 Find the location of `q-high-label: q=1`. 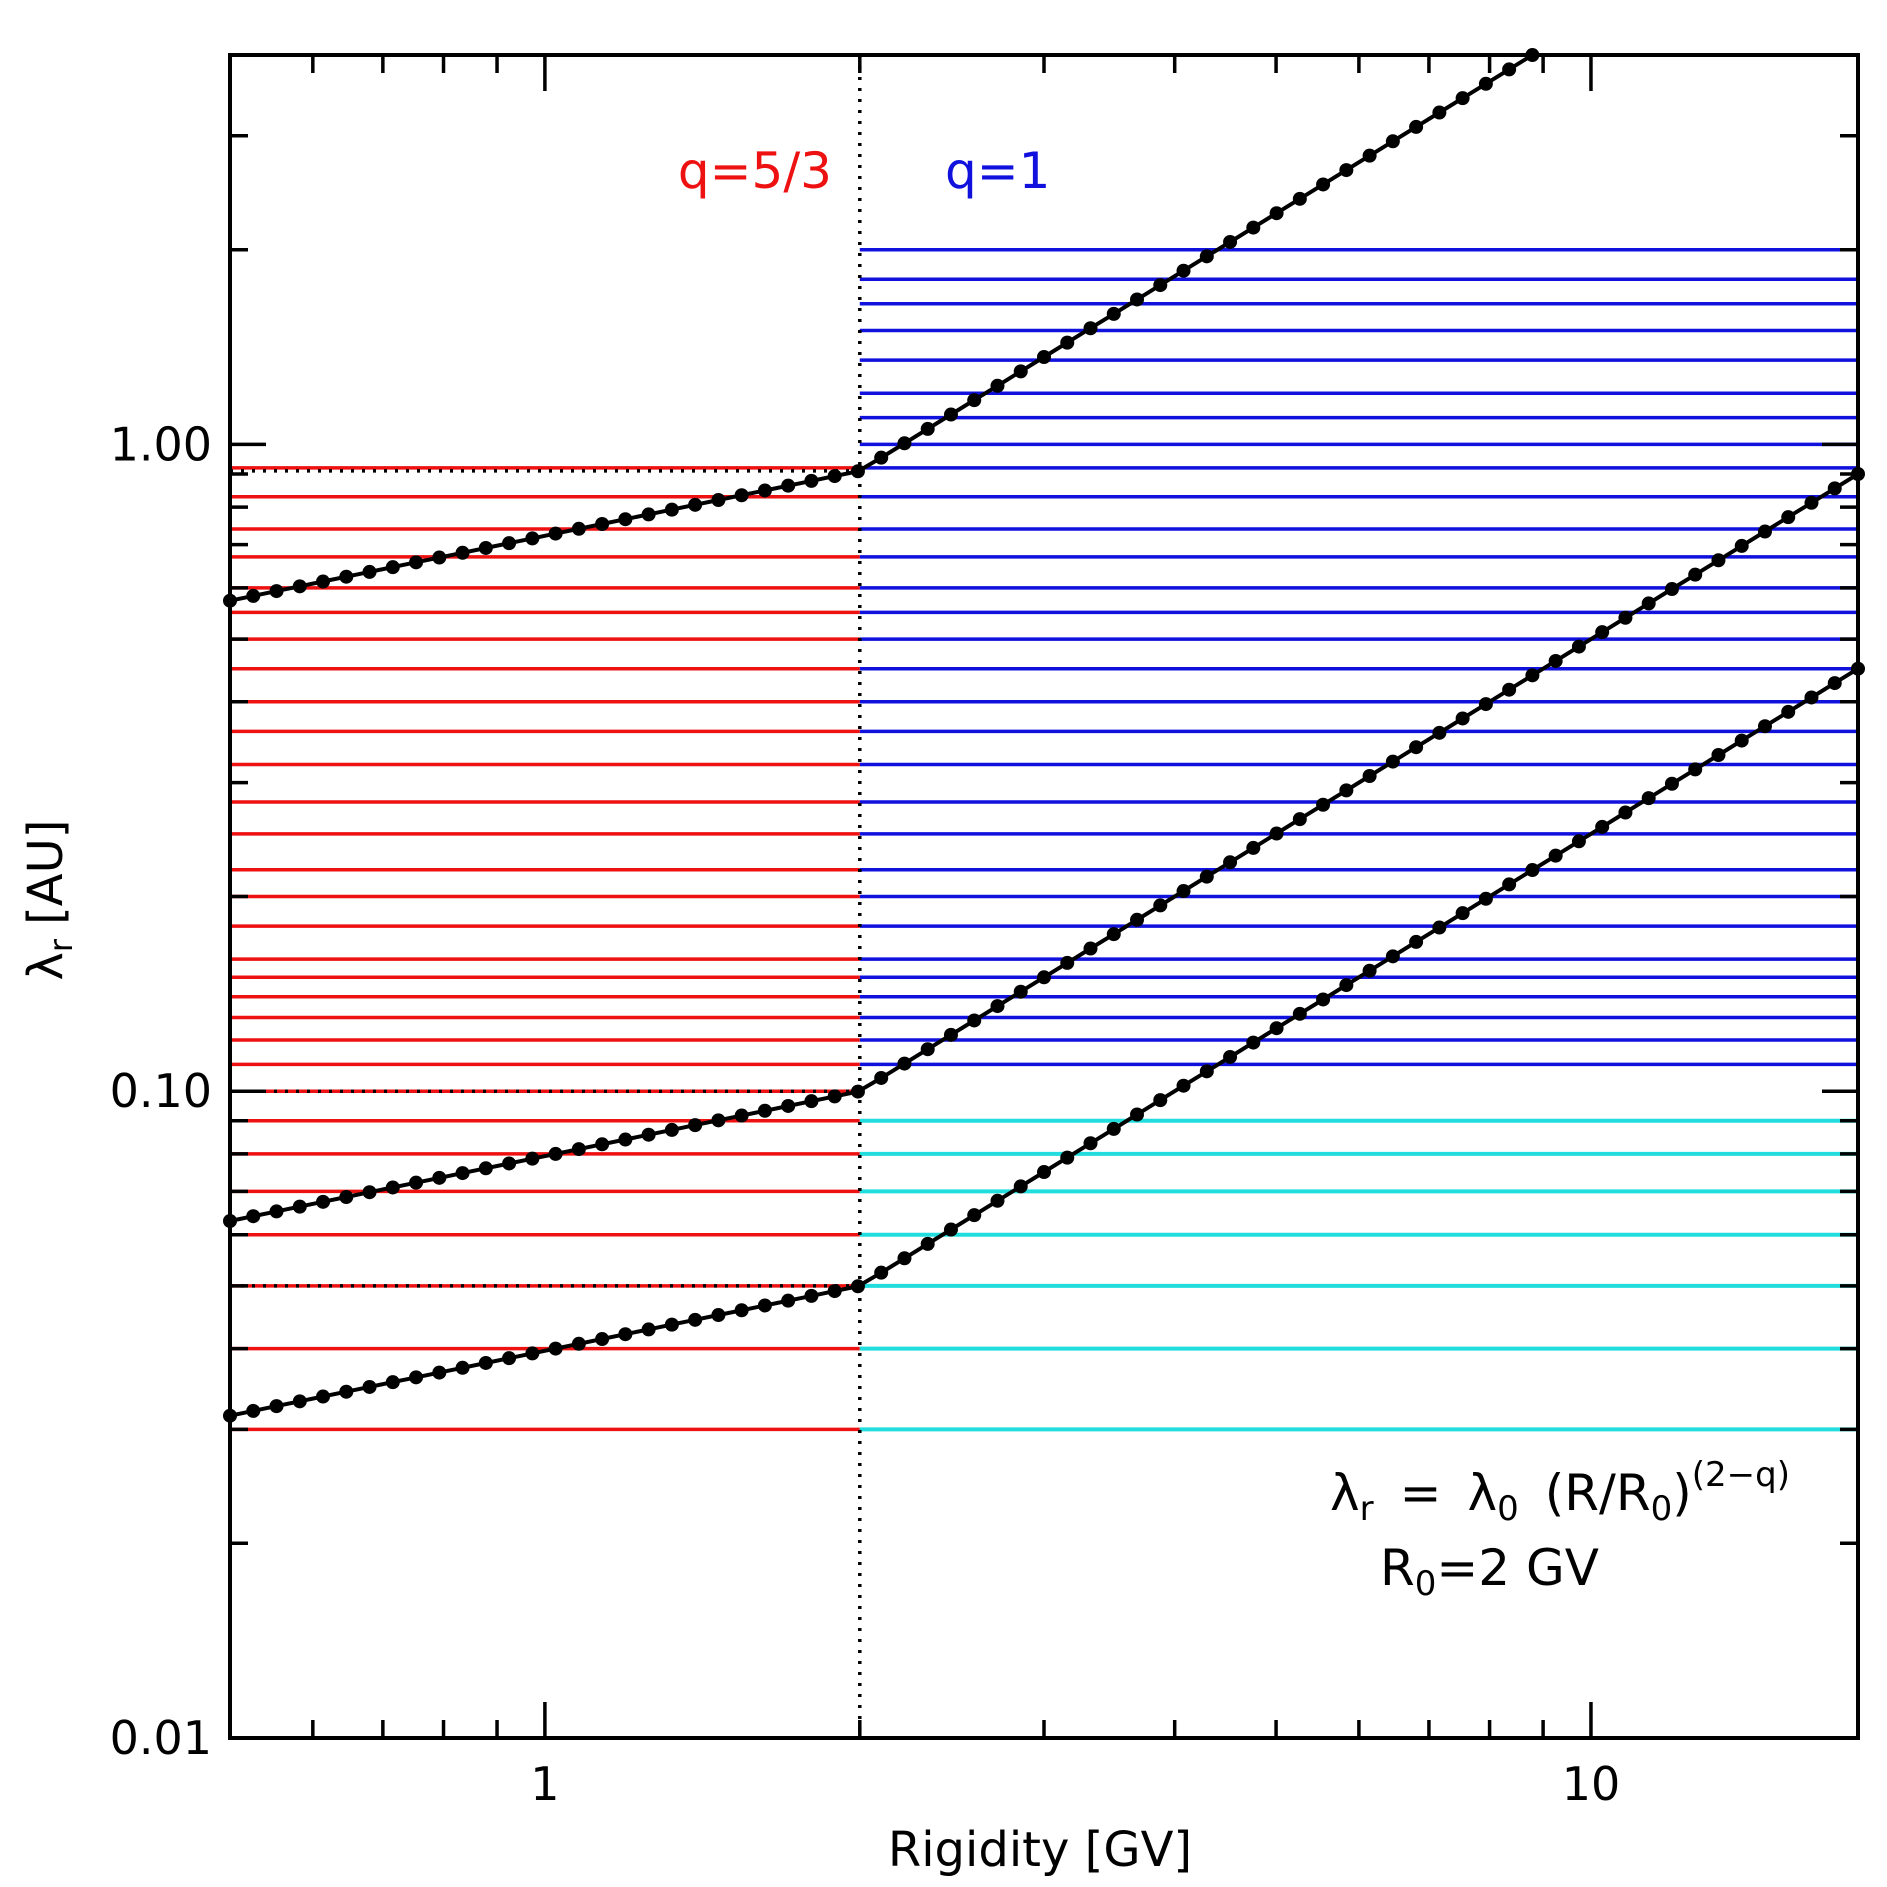

q-high-label: q=1 is located at coordinates (997, 171).